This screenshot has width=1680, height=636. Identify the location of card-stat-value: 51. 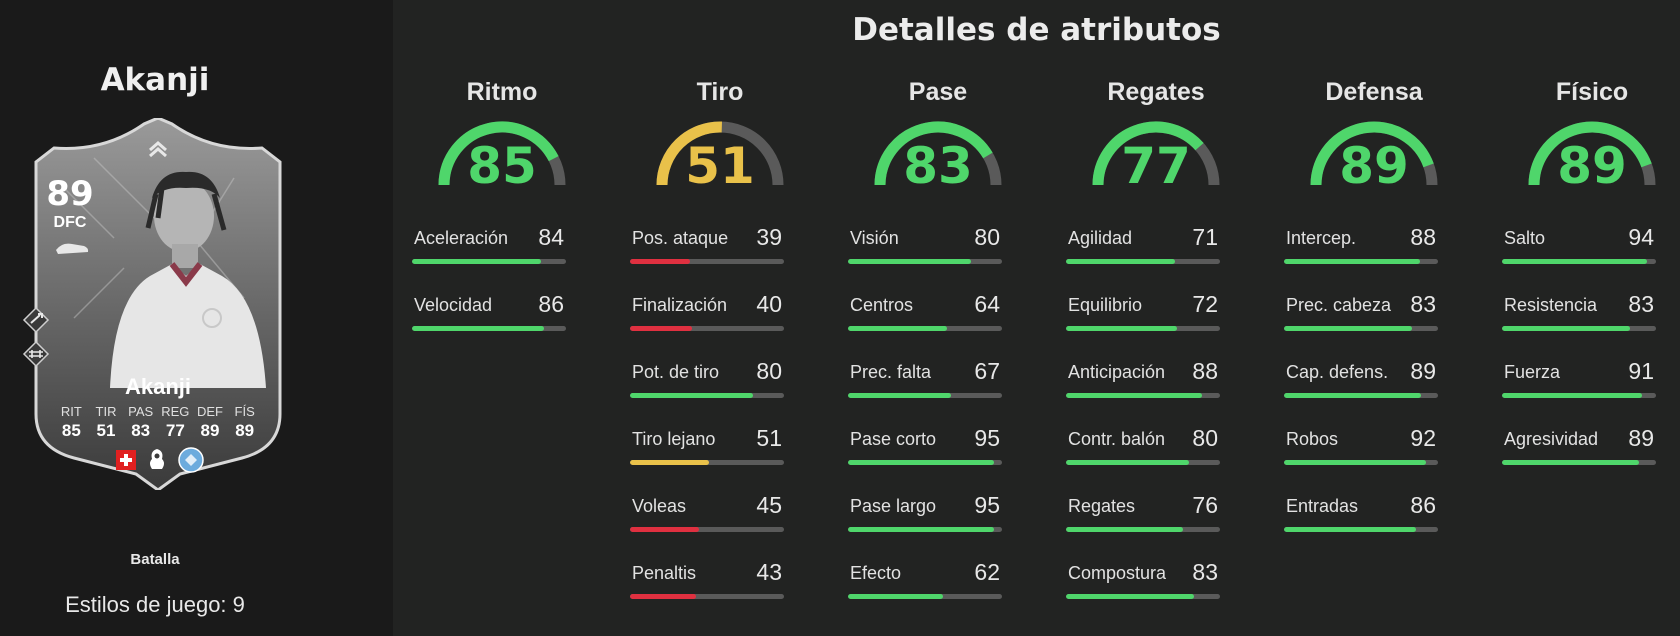
(106, 430).